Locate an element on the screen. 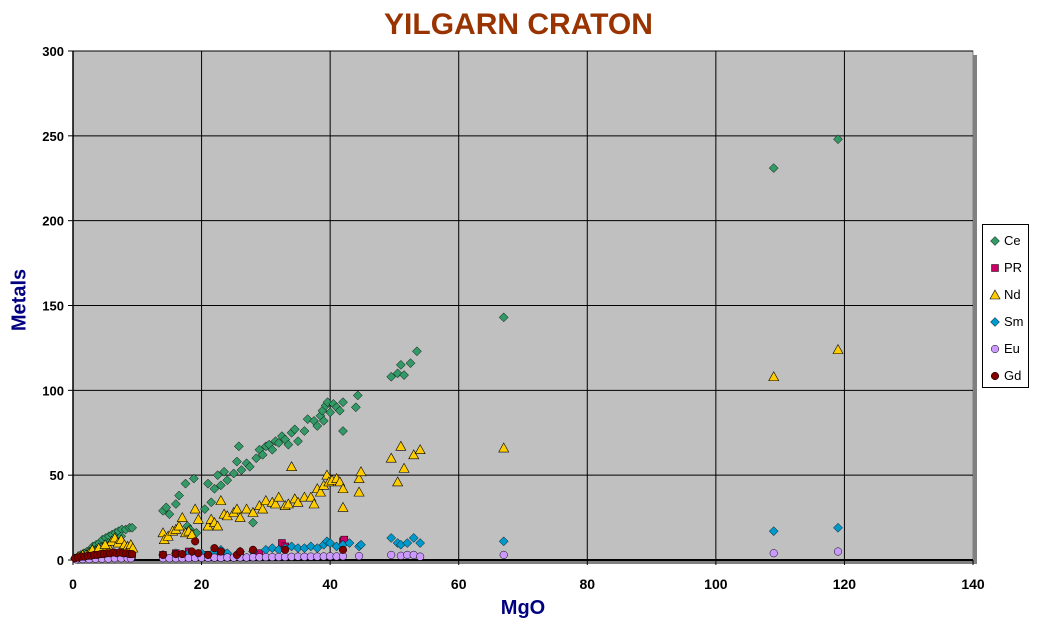 Image resolution: width=1037 pixels, height=625 pixels. legend-symbol-gd is located at coordinates (995, 376).